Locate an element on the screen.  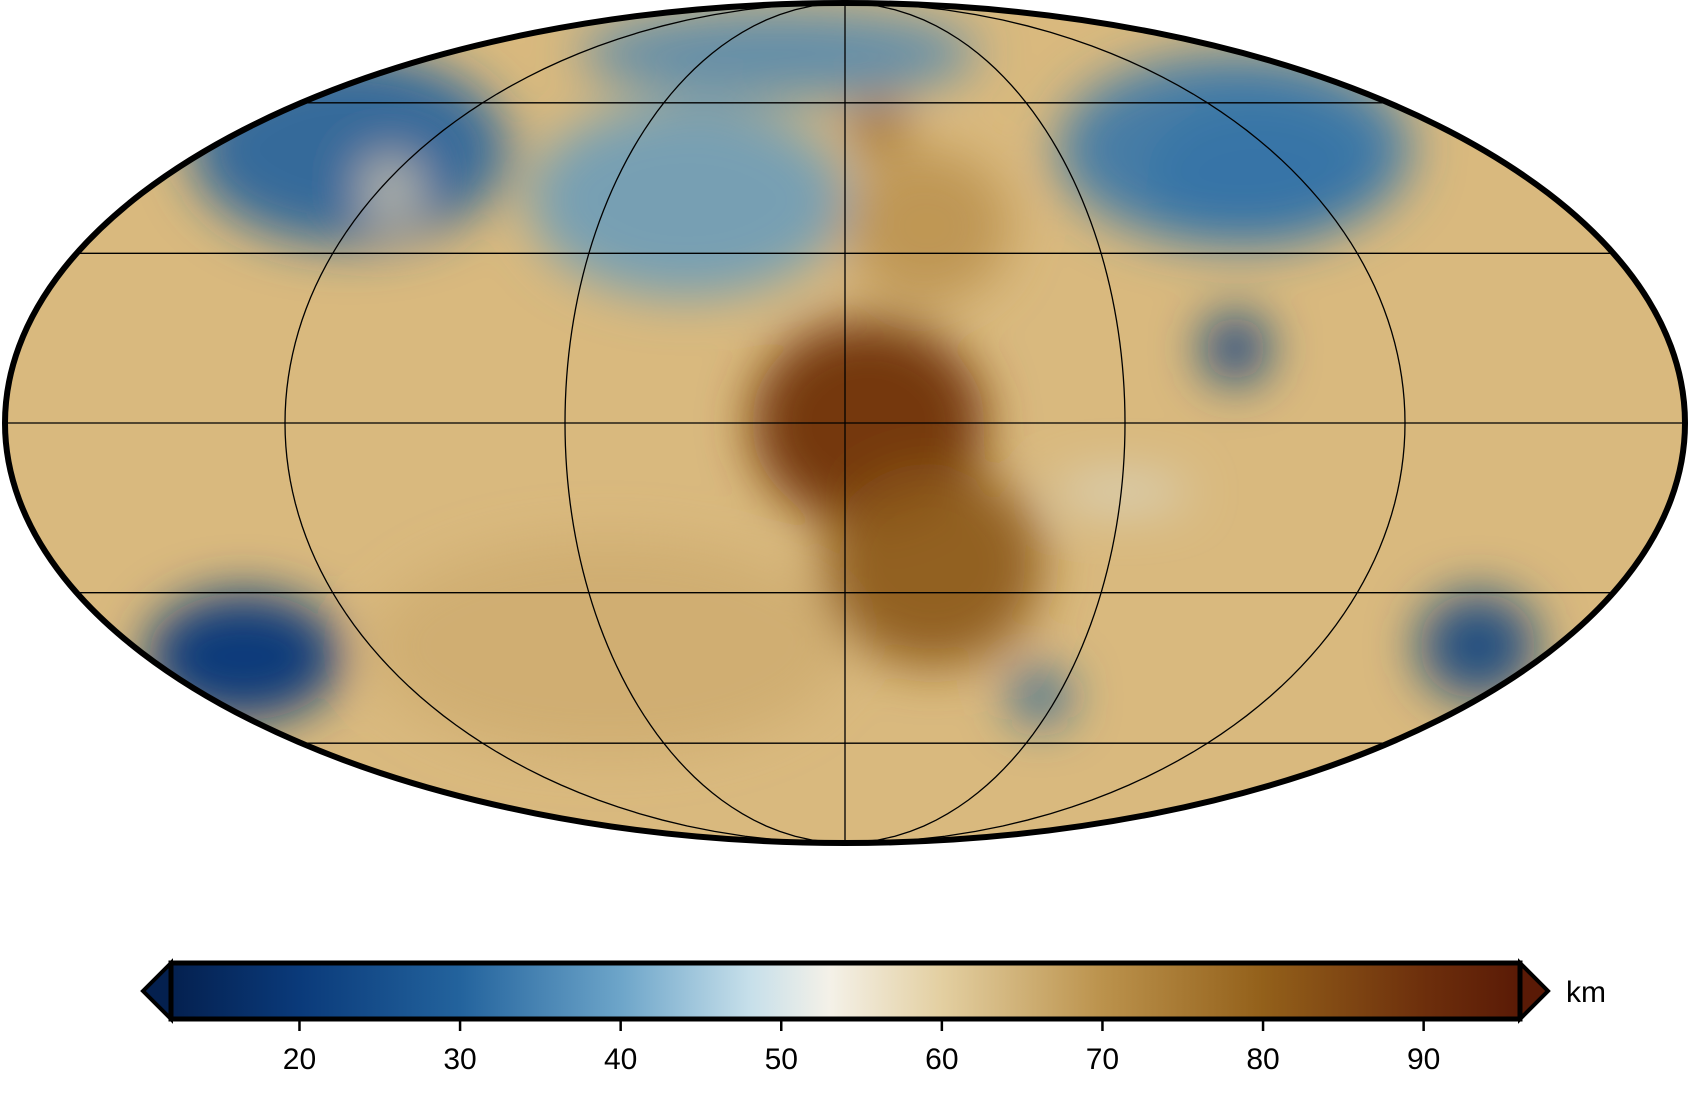
colorbar-underflow-triangle is located at coordinates (156, 991).